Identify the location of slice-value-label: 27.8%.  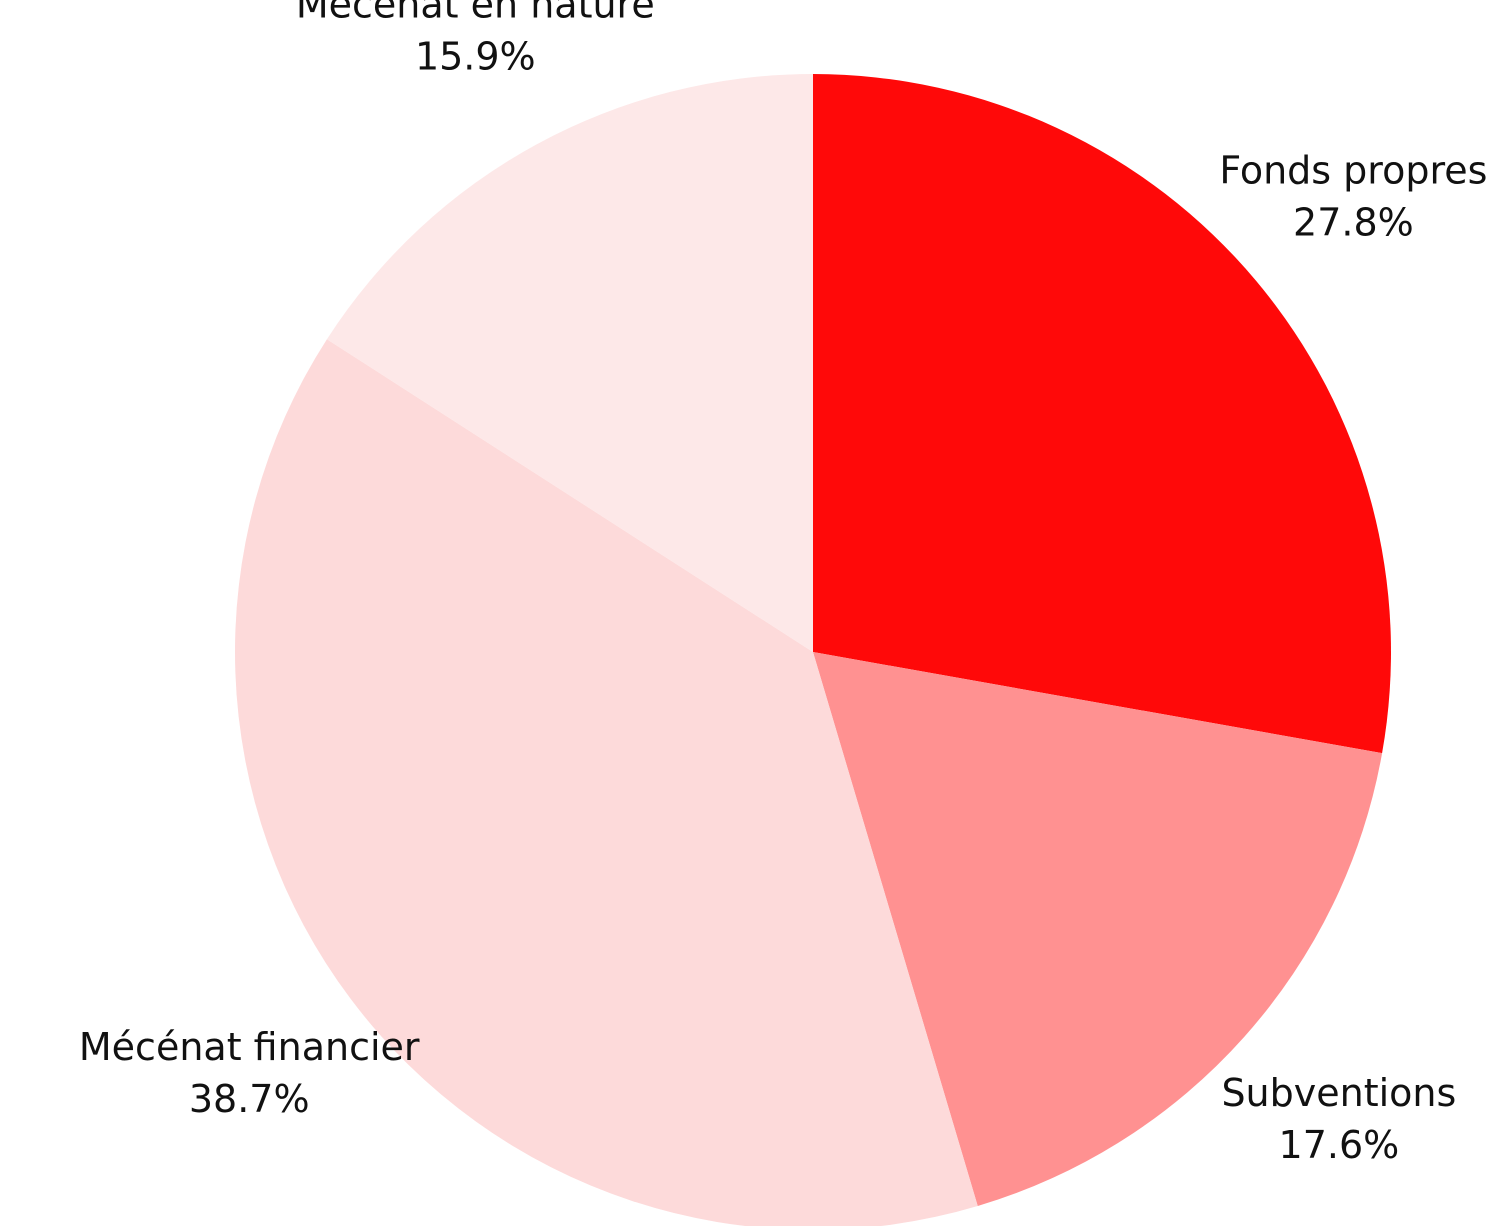
(1353, 223).